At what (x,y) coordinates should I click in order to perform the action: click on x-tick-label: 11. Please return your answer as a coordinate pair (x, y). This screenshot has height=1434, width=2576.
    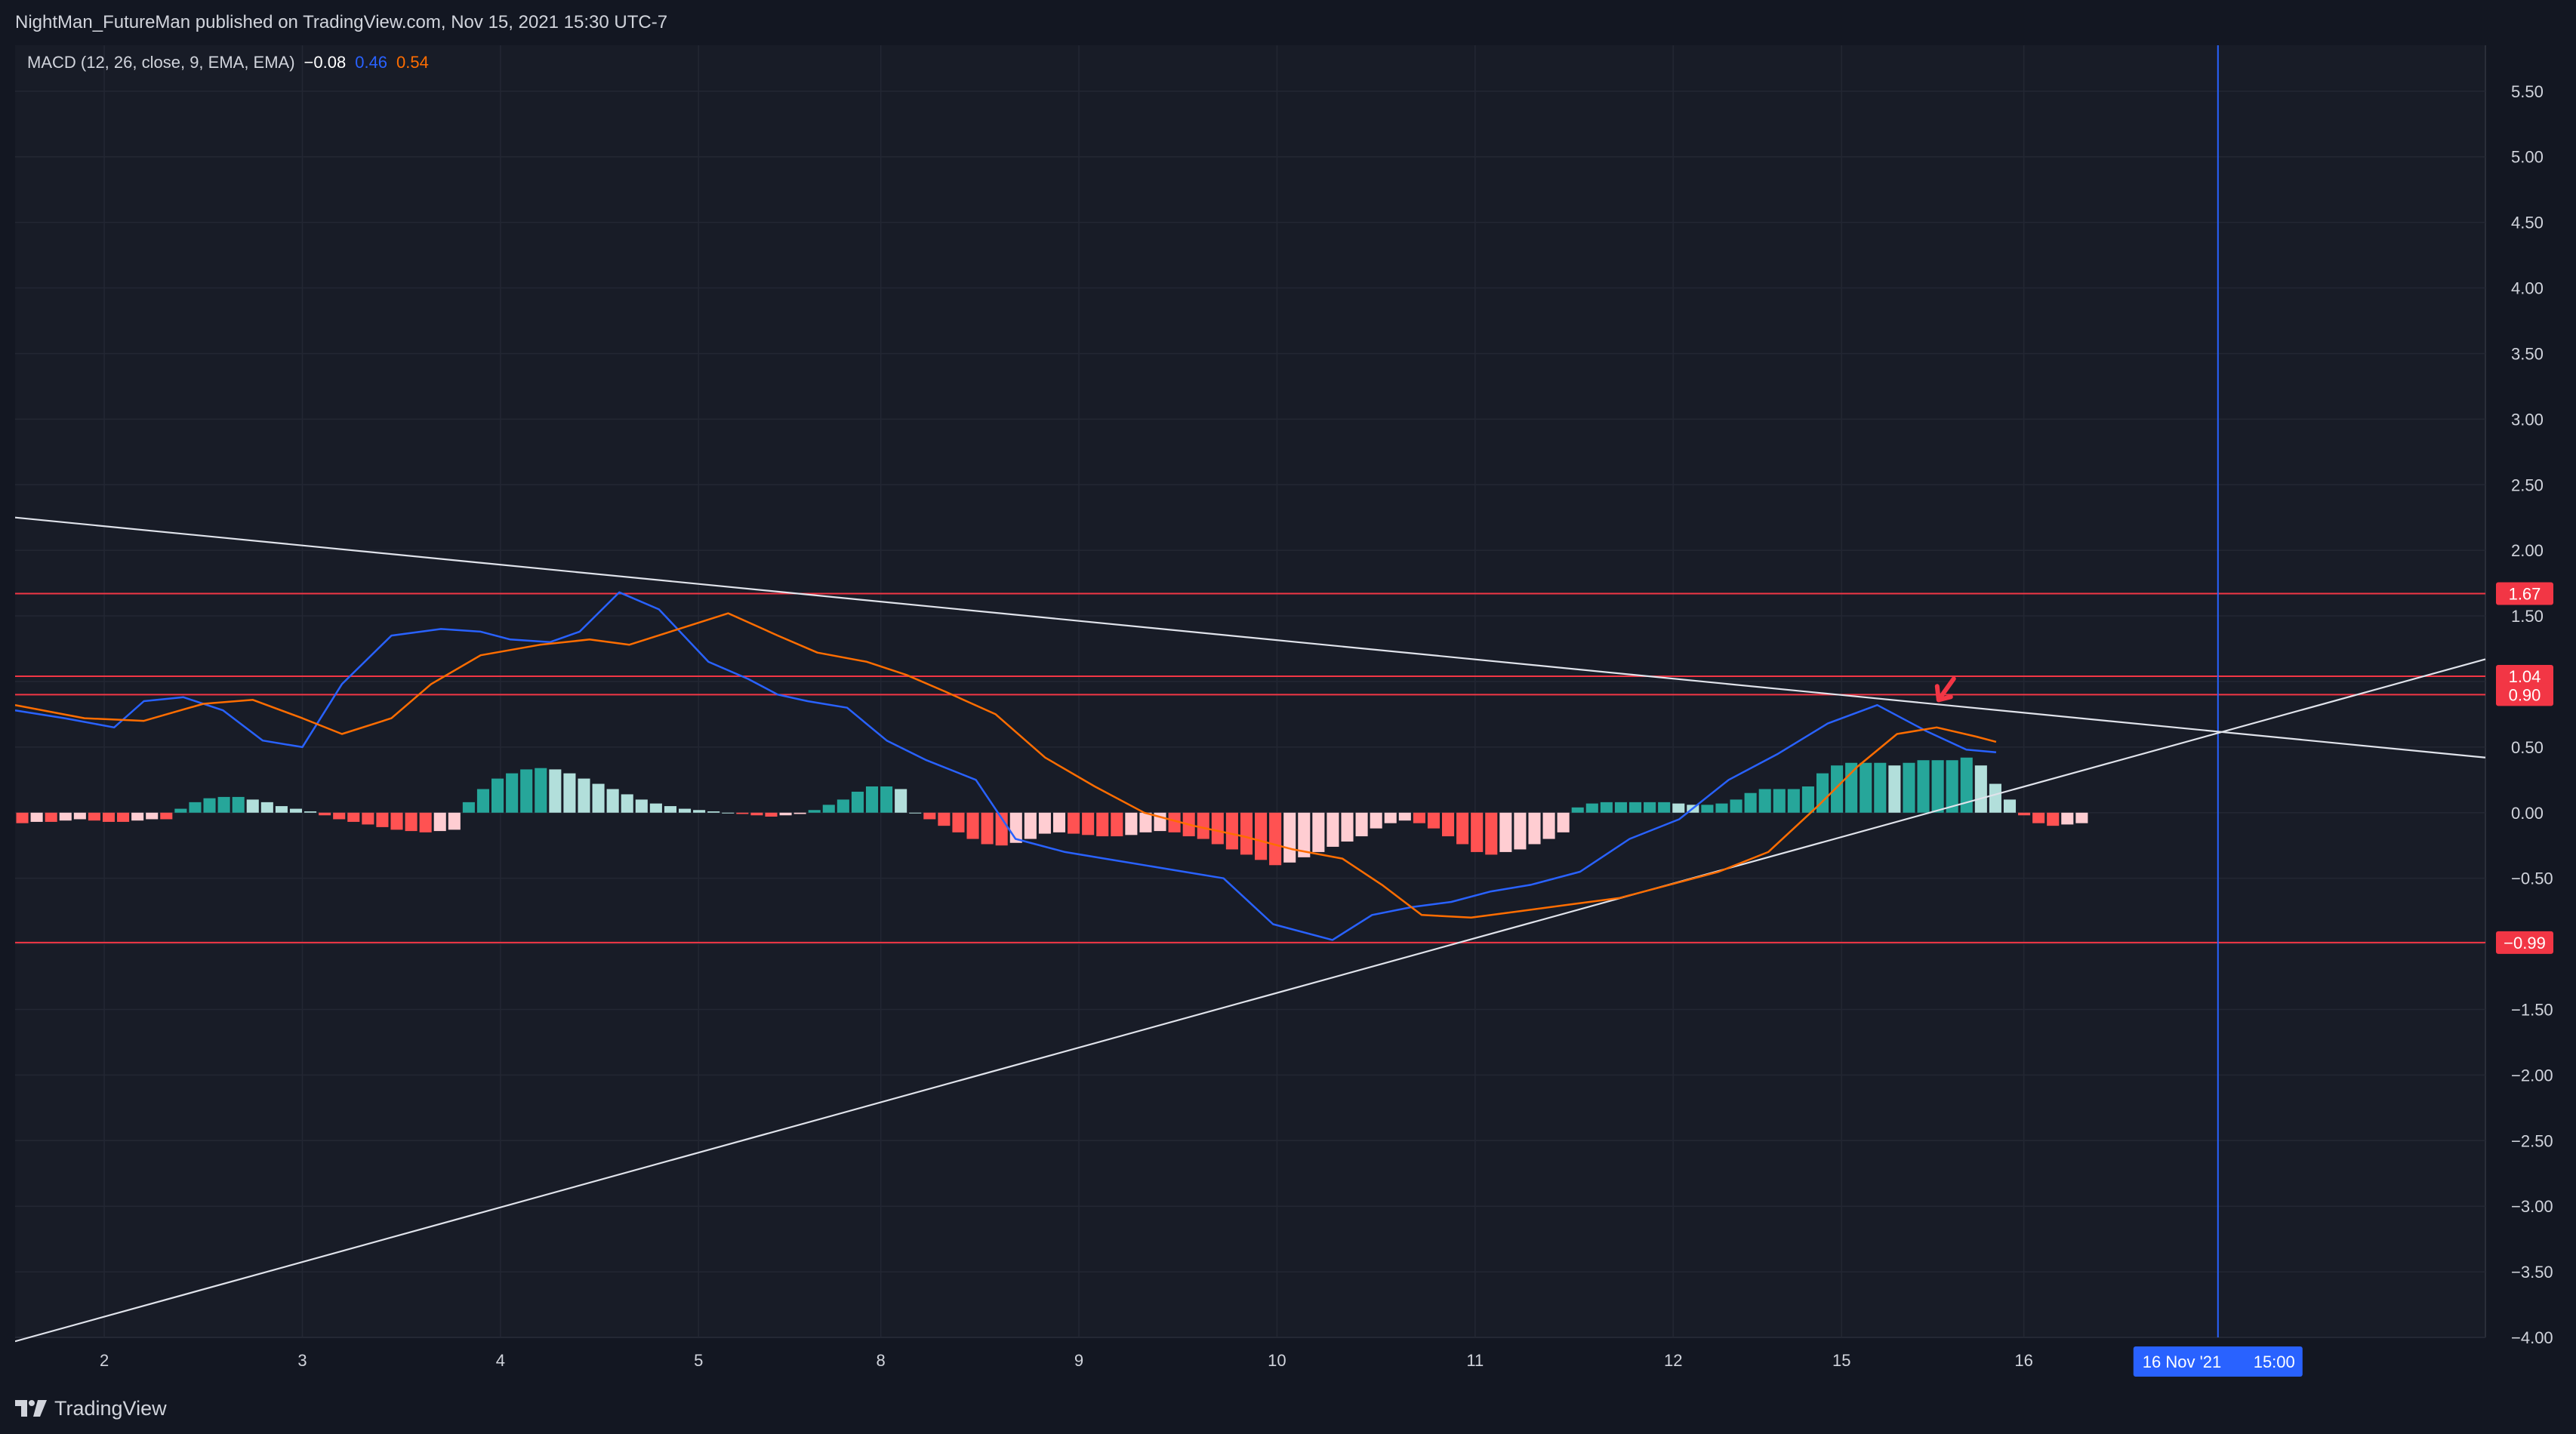
    Looking at the image, I should click on (1475, 1360).